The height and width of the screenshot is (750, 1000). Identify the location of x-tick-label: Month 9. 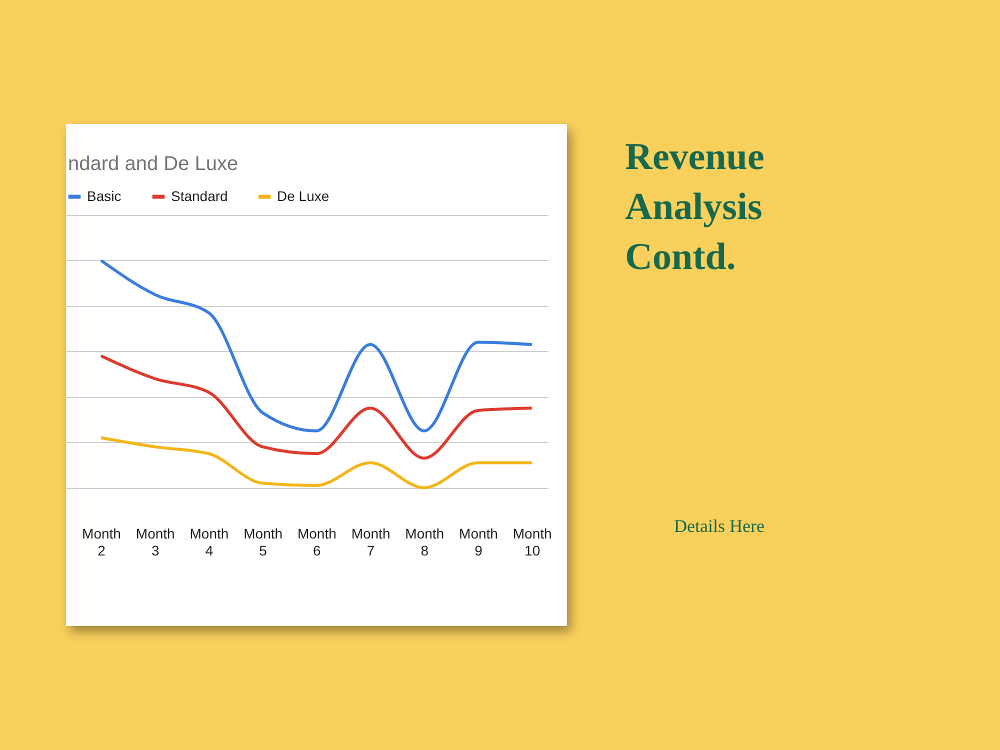
(478, 542).